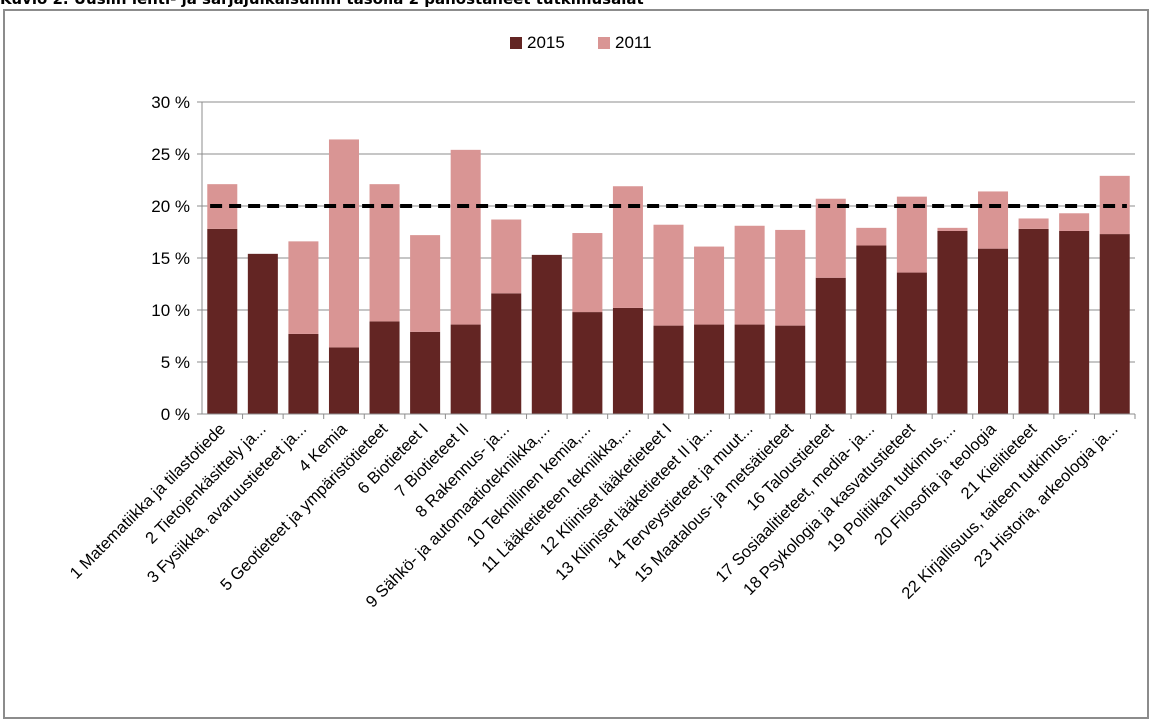 The image size is (1152, 724). What do you see at coordinates (633, 42) in the screenshot?
I see `legend-label: 2011` at bounding box center [633, 42].